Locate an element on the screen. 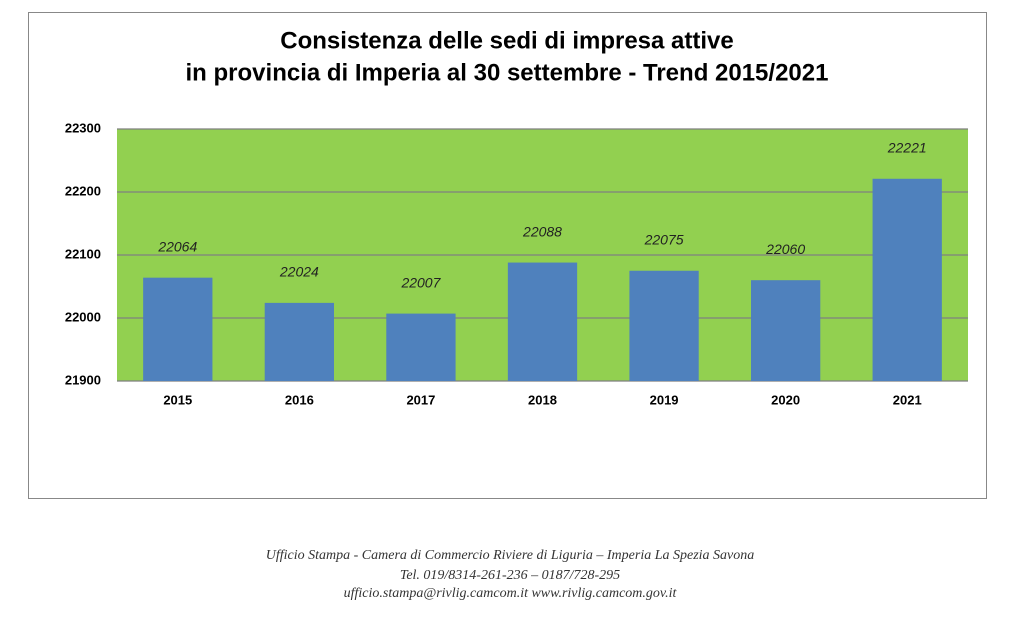  chart-title: Consistenza delle sedi di impresa attive is located at coordinates (507, 40).